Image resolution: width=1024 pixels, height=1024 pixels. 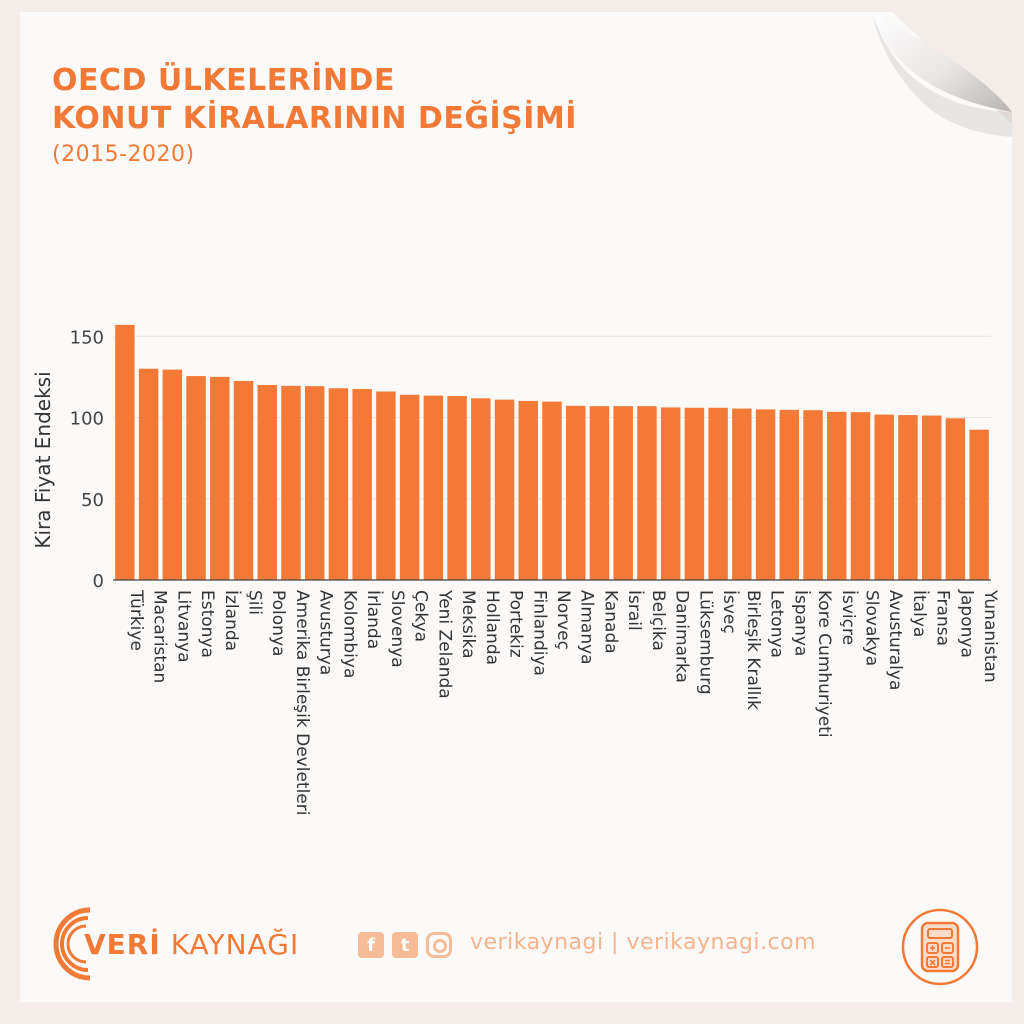 I want to click on x-tick-label: Belçika, so click(x=658, y=620).